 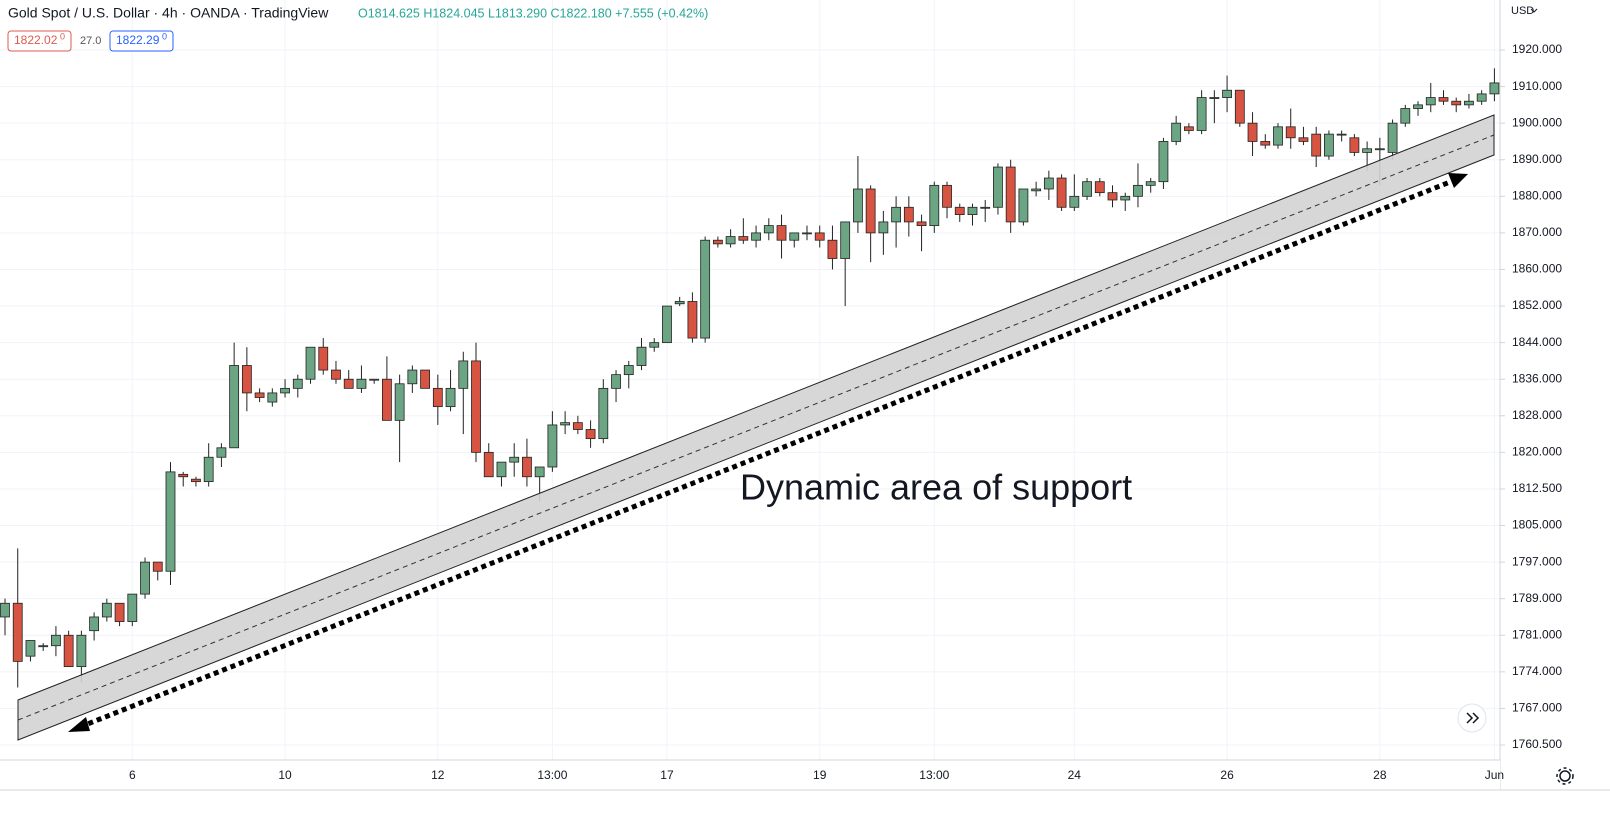 I want to click on x-tick-label: 26, so click(x=1227, y=775).